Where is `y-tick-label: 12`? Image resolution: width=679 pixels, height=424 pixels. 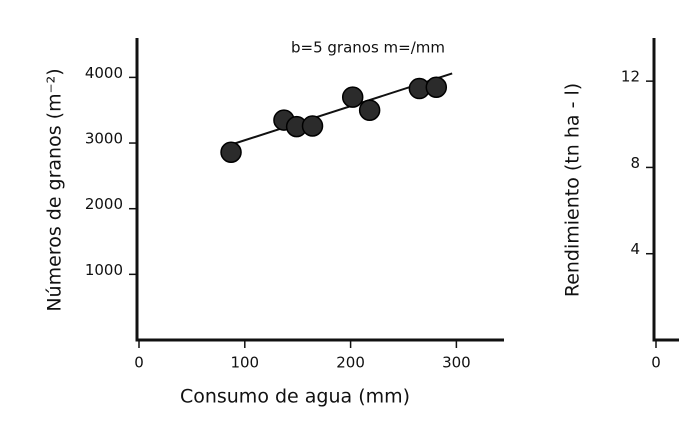
y-tick-label: 12 is located at coordinates (630, 77).